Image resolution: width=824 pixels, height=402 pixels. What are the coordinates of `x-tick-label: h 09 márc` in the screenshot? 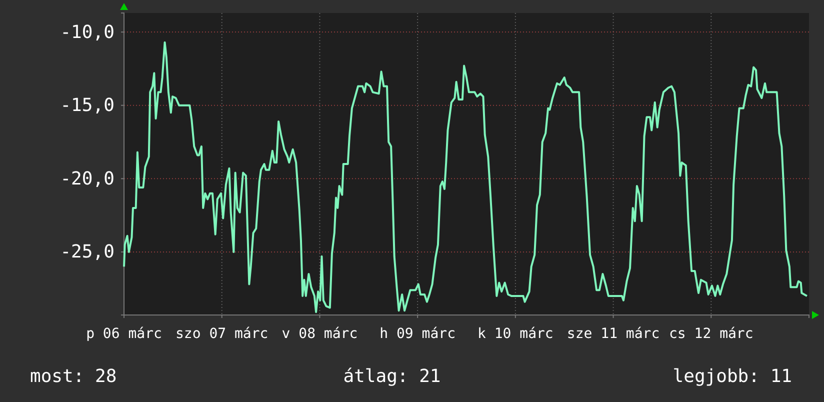 It's located at (418, 334).